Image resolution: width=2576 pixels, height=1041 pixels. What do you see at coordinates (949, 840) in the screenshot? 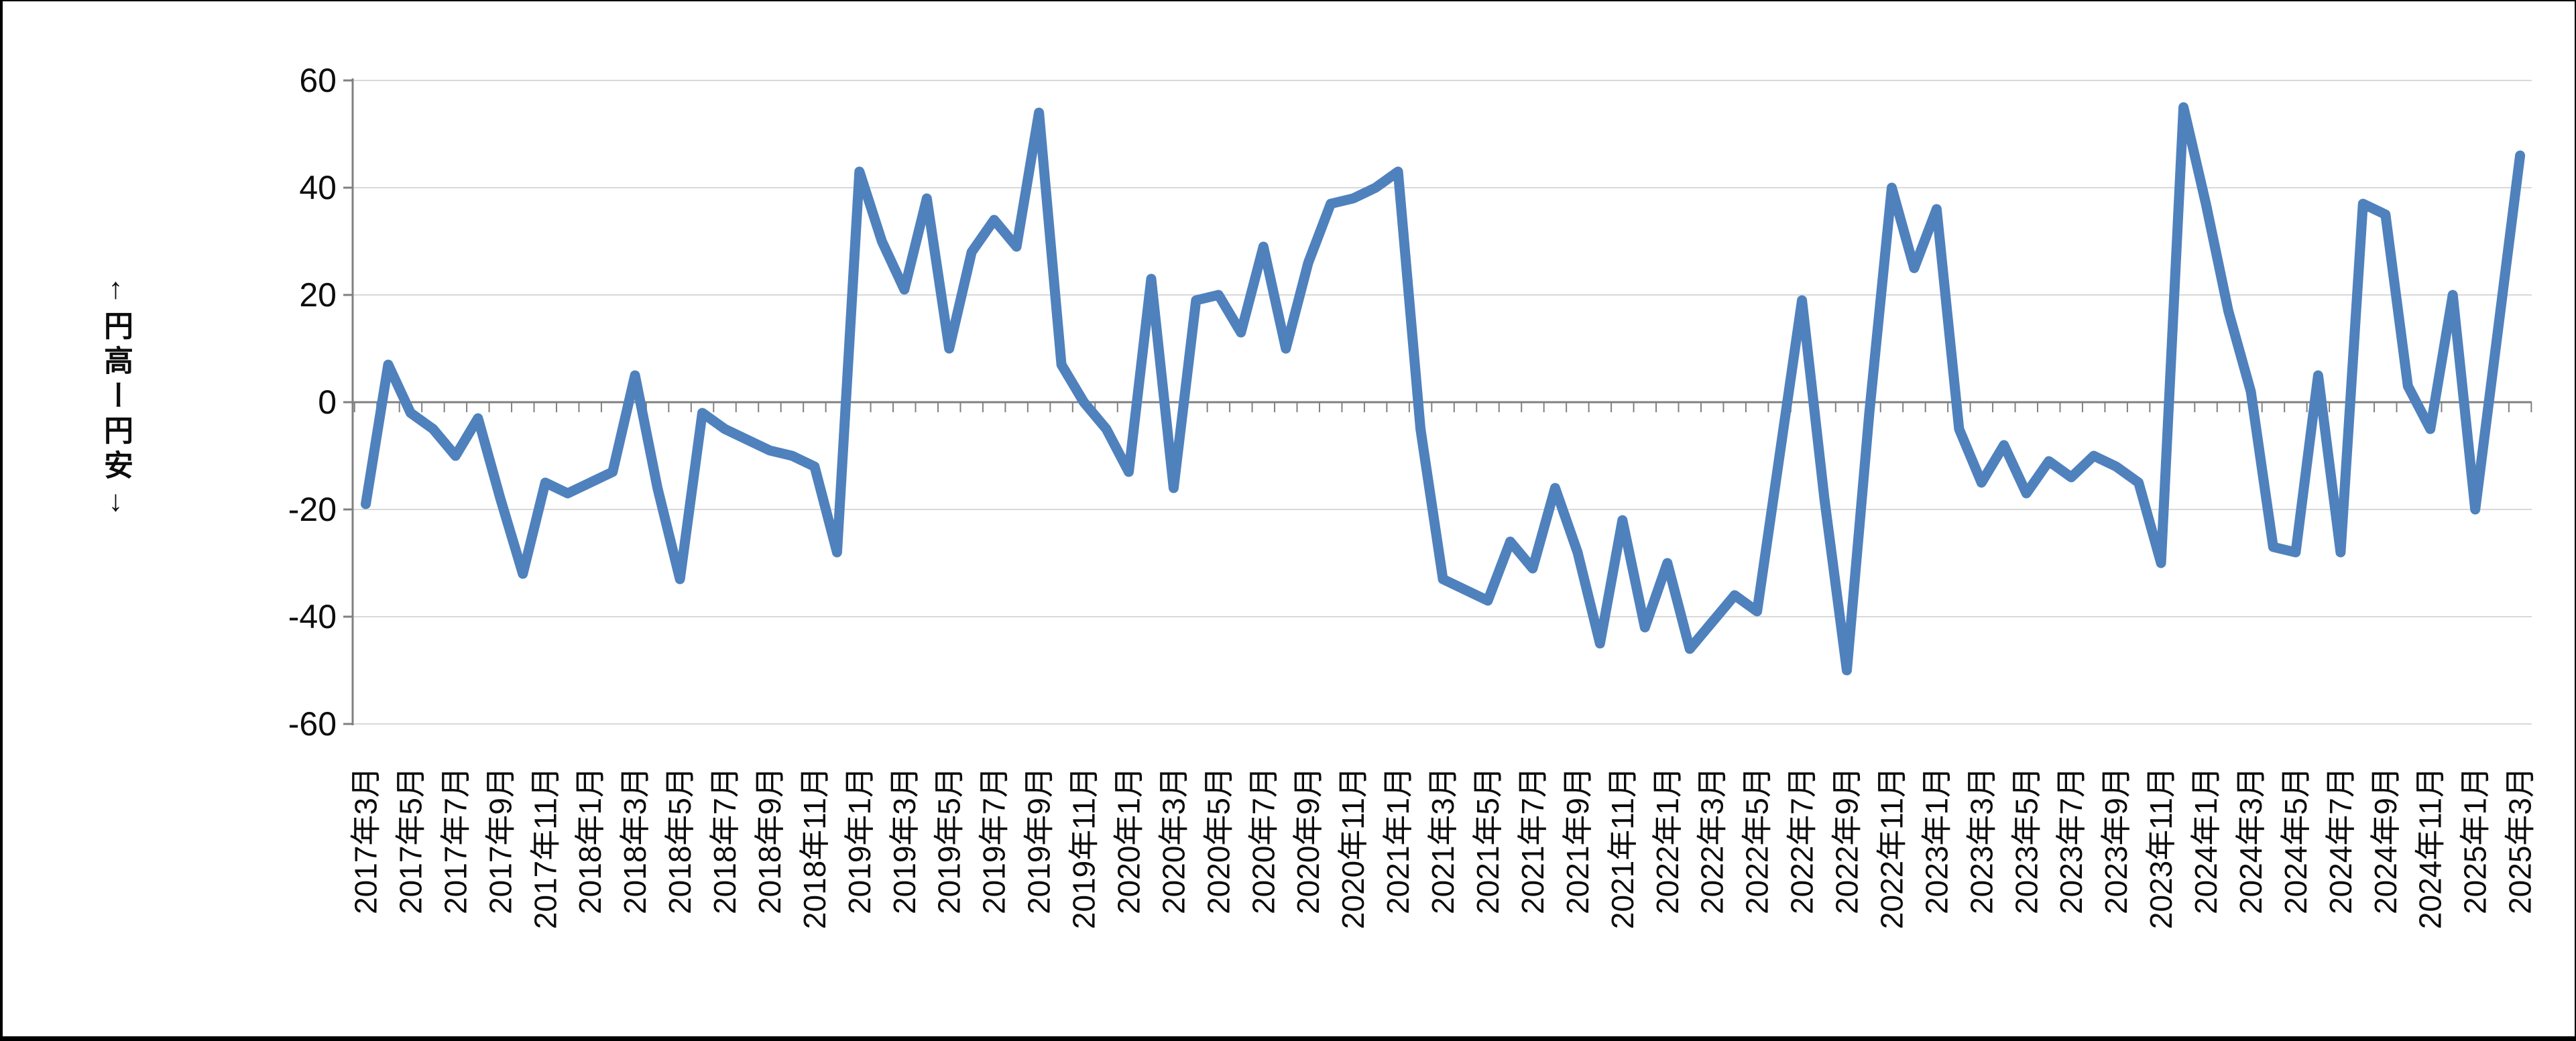
I see `x-tick-label: 2019年5月` at bounding box center [949, 840].